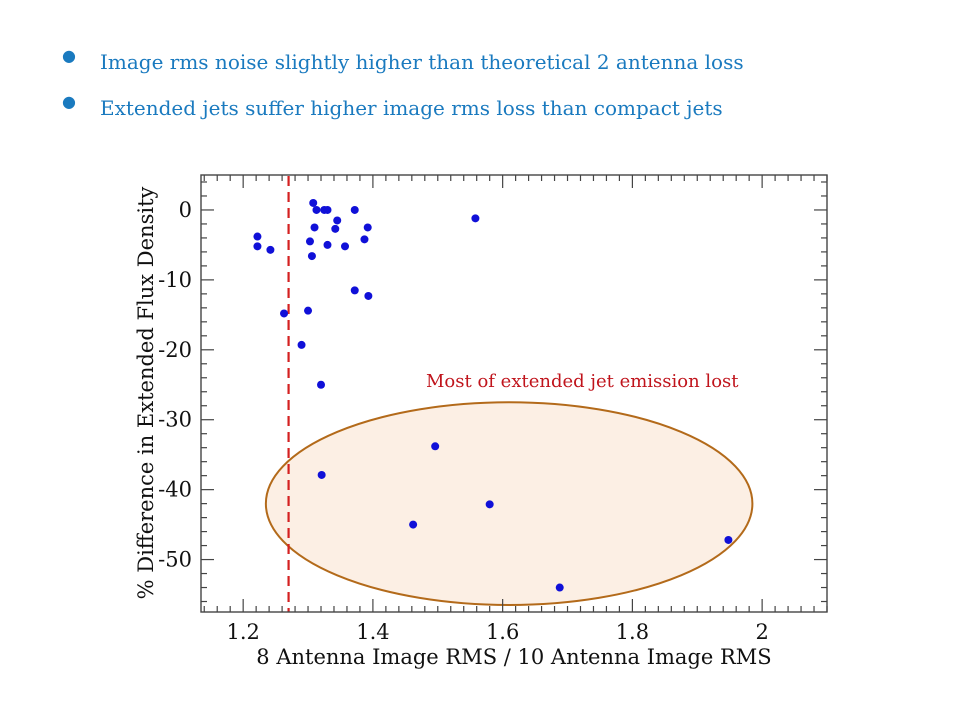 The width and height of the screenshot is (960, 720). I want to click on y-axis-title: % Difference in Extended Flux Density, so click(146, 392).